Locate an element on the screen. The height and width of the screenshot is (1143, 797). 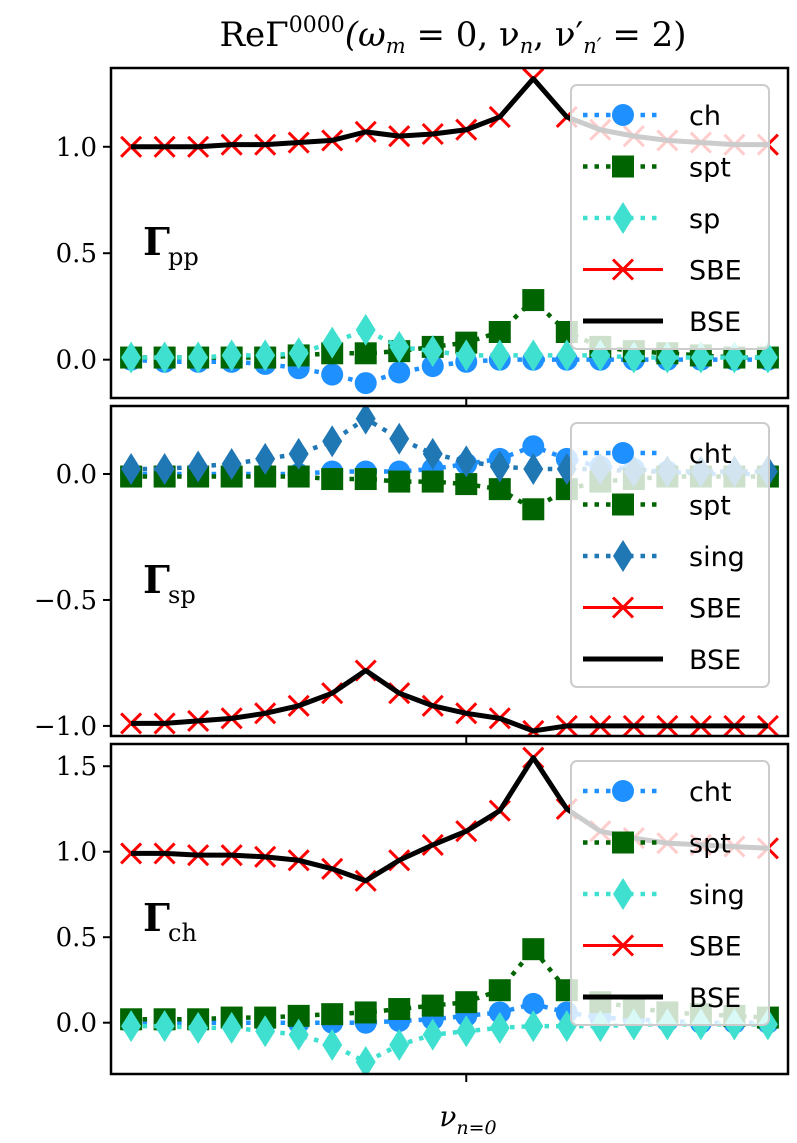
panel-label-sub: pp is located at coordinates (183, 257).